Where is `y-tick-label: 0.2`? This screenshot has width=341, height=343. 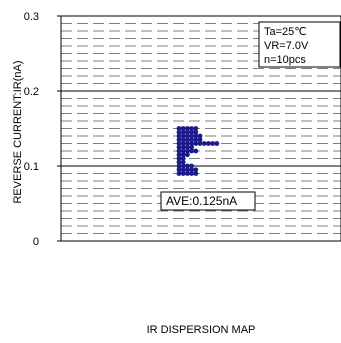
y-tick-label: 0.2 is located at coordinates (31, 92).